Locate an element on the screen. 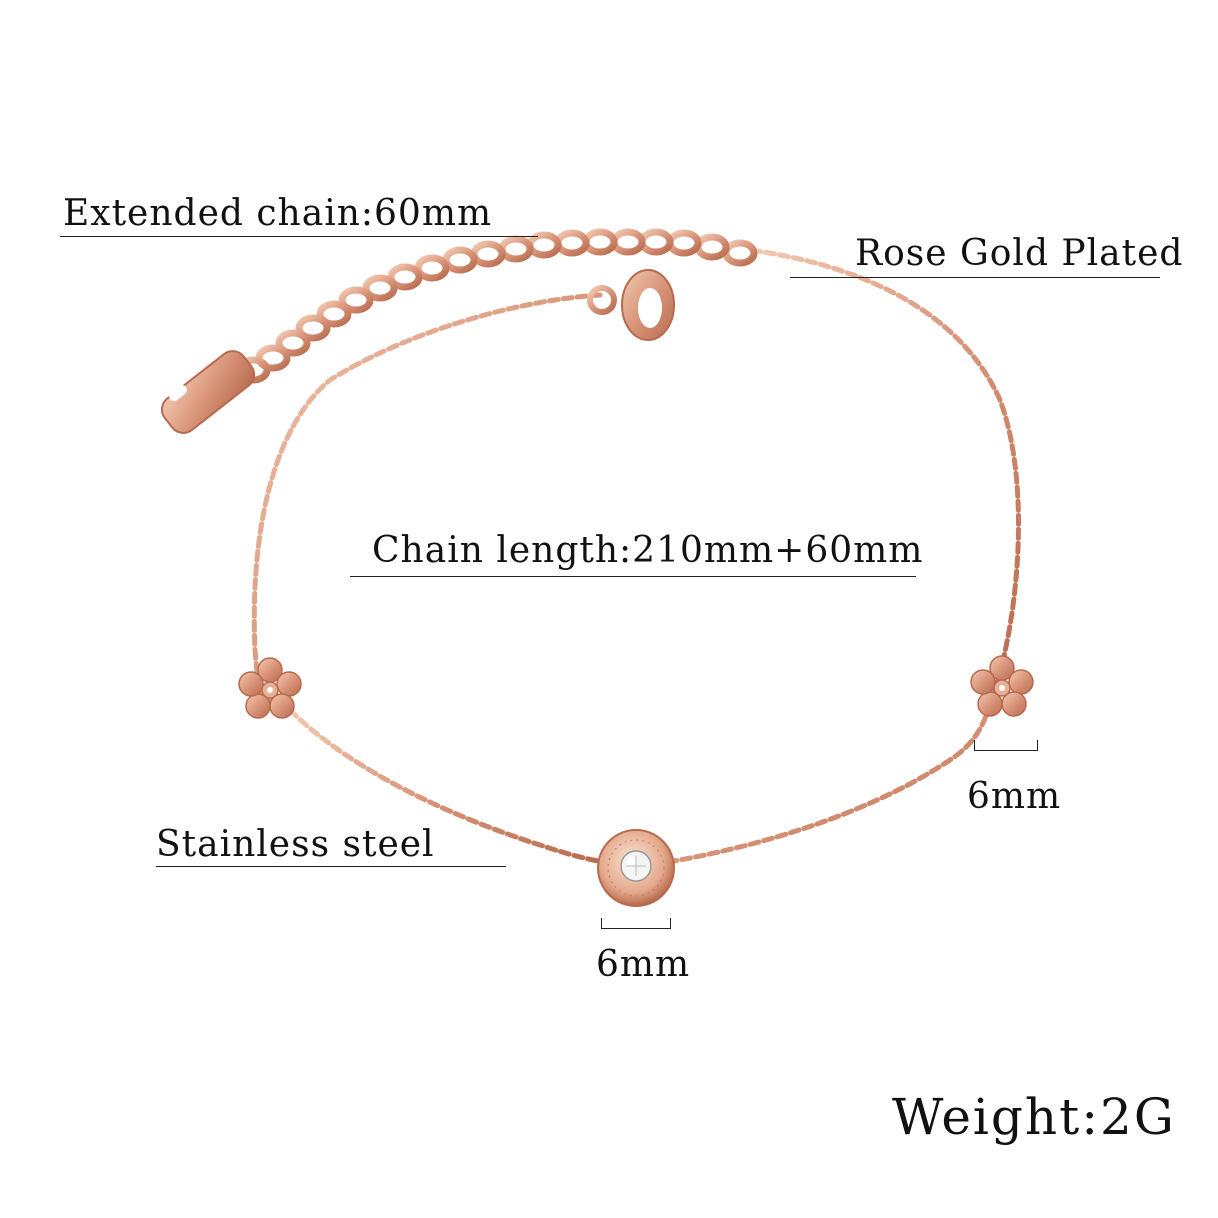 The image size is (1218, 1218). right-flower is located at coordinates (1002, 686).